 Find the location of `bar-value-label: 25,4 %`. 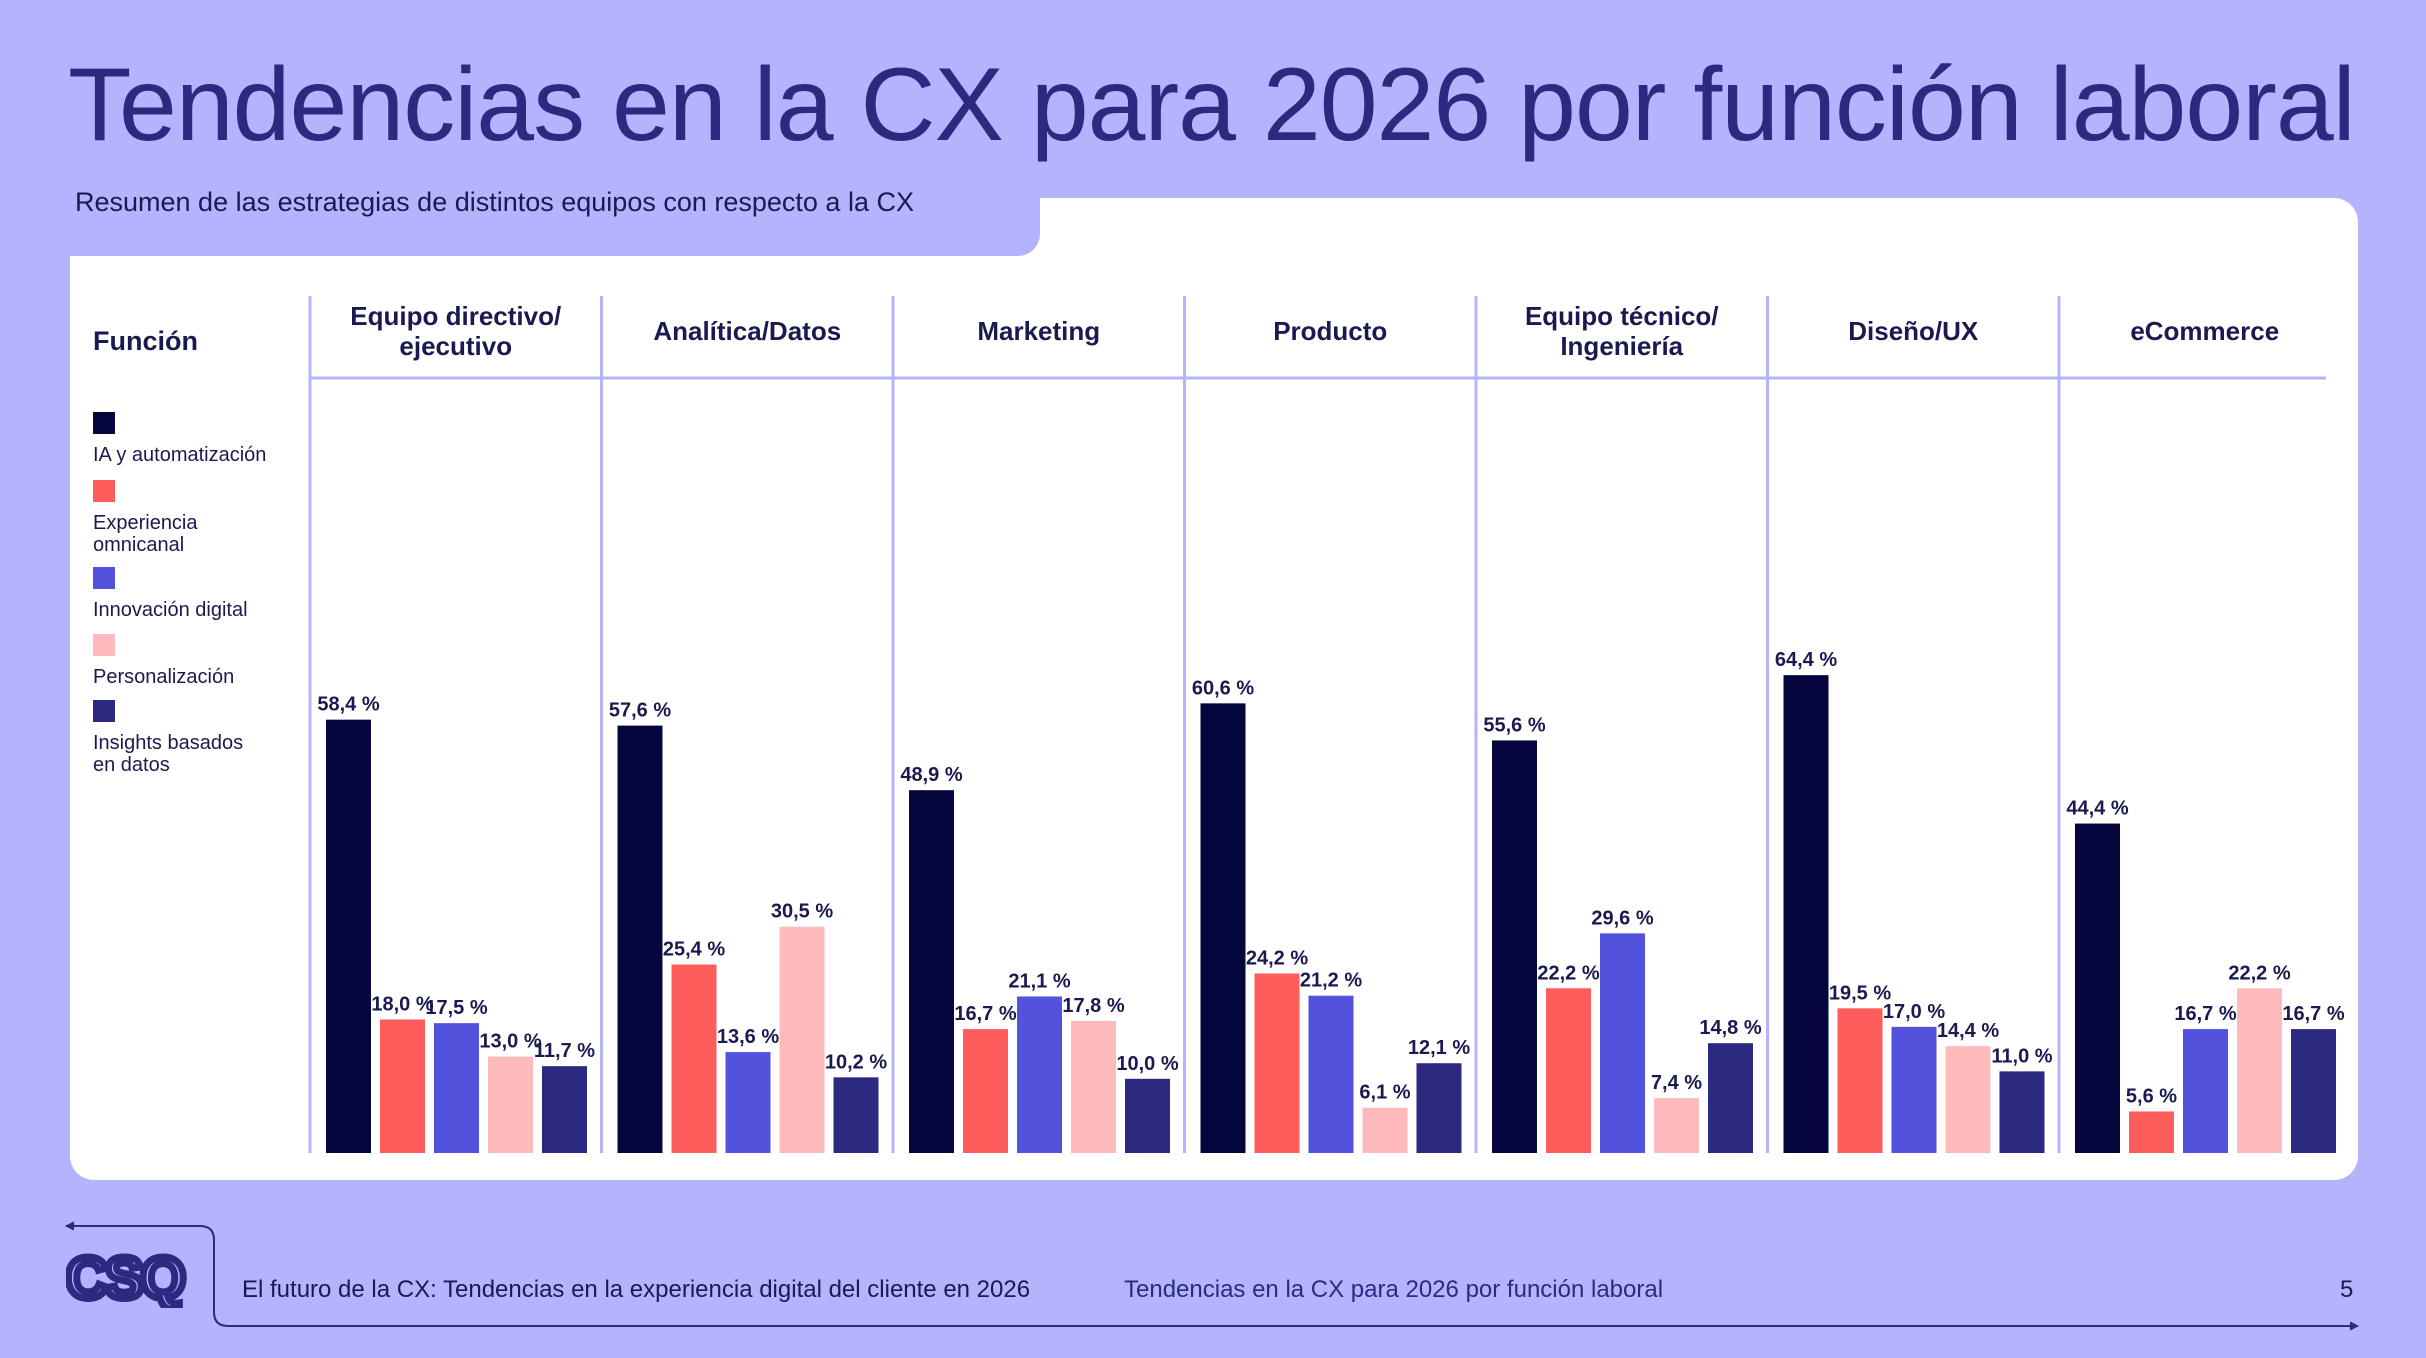

bar-value-label: 25,4 % is located at coordinates (694, 950).